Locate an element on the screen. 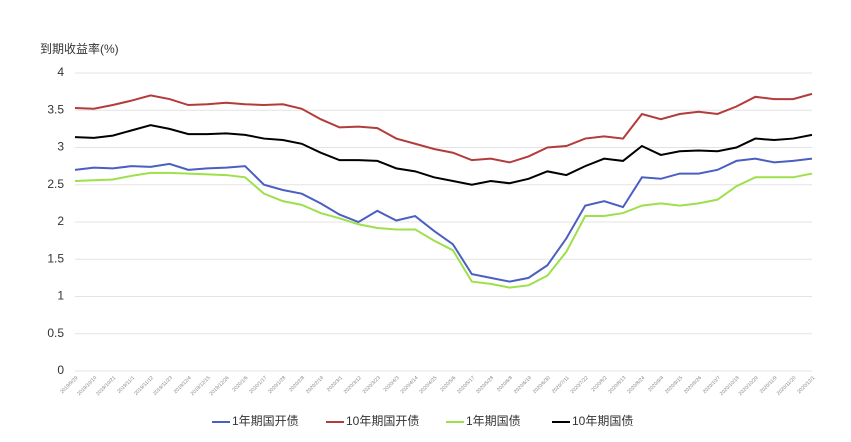 The height and width of the screenshot is (442, 851). y-tick-label: 2.5 is located at coordinates (55, 184).